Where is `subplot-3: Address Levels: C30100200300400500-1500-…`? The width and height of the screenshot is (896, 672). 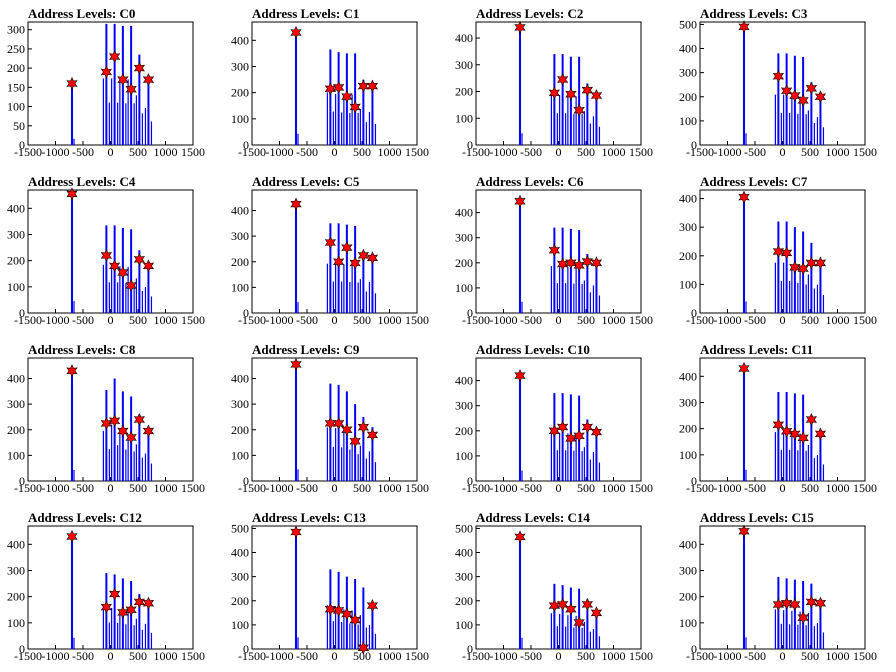
subplot-3: Address Levels: C30100200300400500-1500-… is located at coordinates (778, 82).